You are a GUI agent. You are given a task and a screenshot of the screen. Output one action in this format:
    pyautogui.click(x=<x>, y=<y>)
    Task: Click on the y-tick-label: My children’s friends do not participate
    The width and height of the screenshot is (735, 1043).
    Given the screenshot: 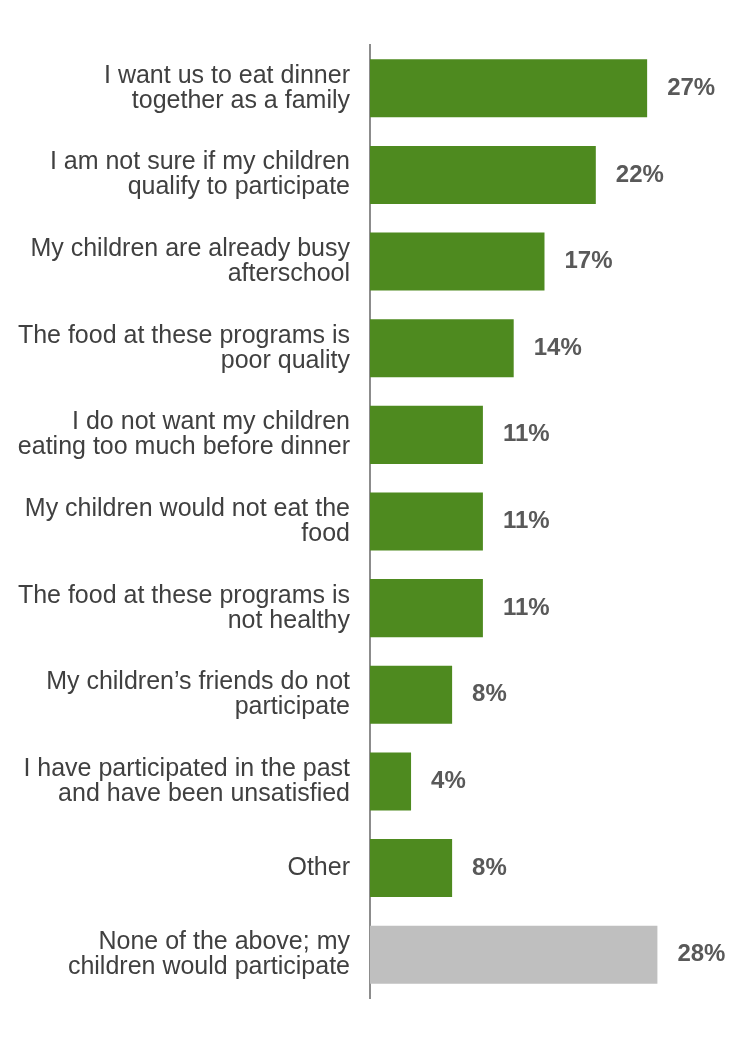 What is the action you would take?
    pyautogui.click(x=198, y=693)
    